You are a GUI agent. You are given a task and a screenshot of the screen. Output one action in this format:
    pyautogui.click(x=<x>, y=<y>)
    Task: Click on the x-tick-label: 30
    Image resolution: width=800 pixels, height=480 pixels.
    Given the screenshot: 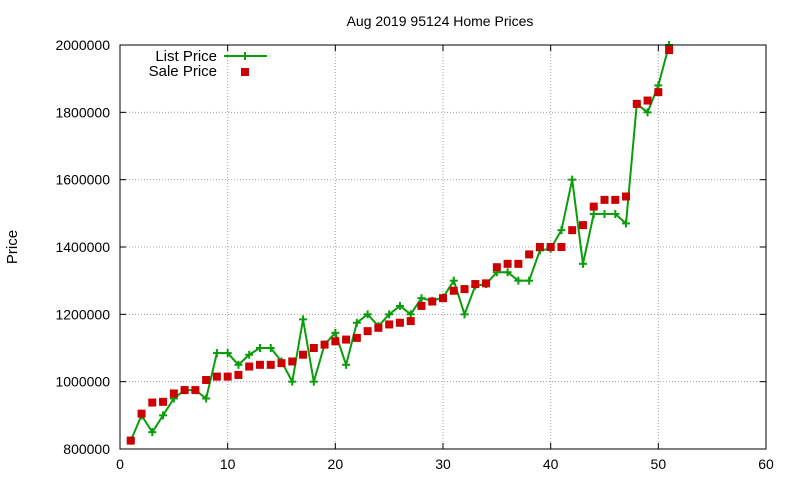 What is the action you would take?
    pyautogui.click(x=443, y=464)
    